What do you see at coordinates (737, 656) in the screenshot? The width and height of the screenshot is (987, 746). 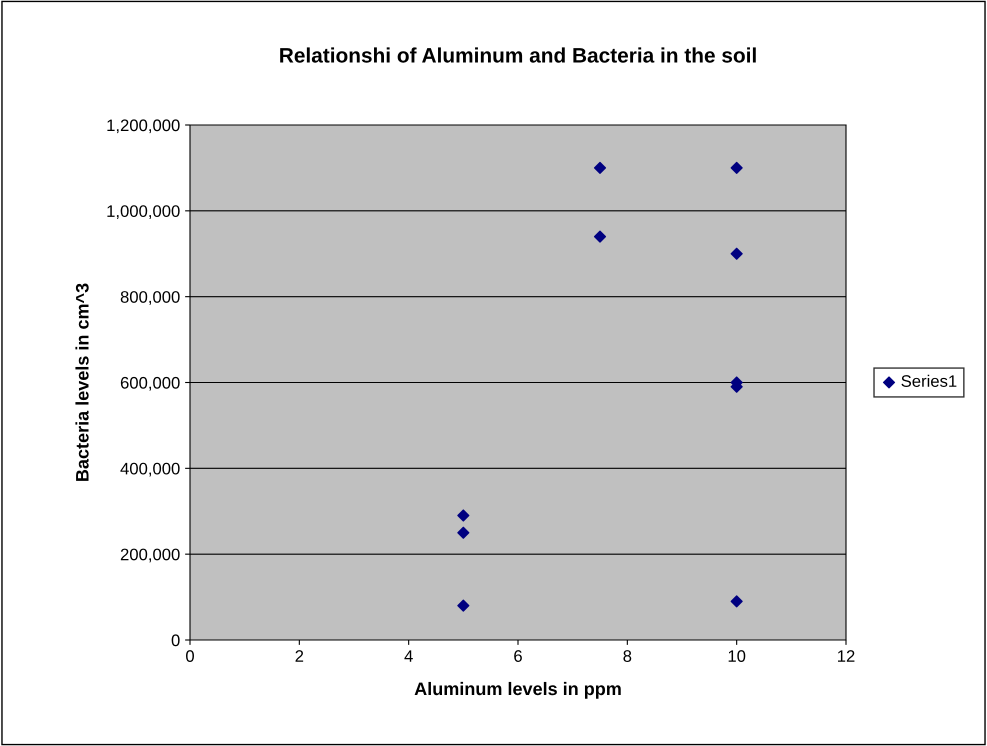 I see `x-tick-label: 10` at bounding box center [737, 656].